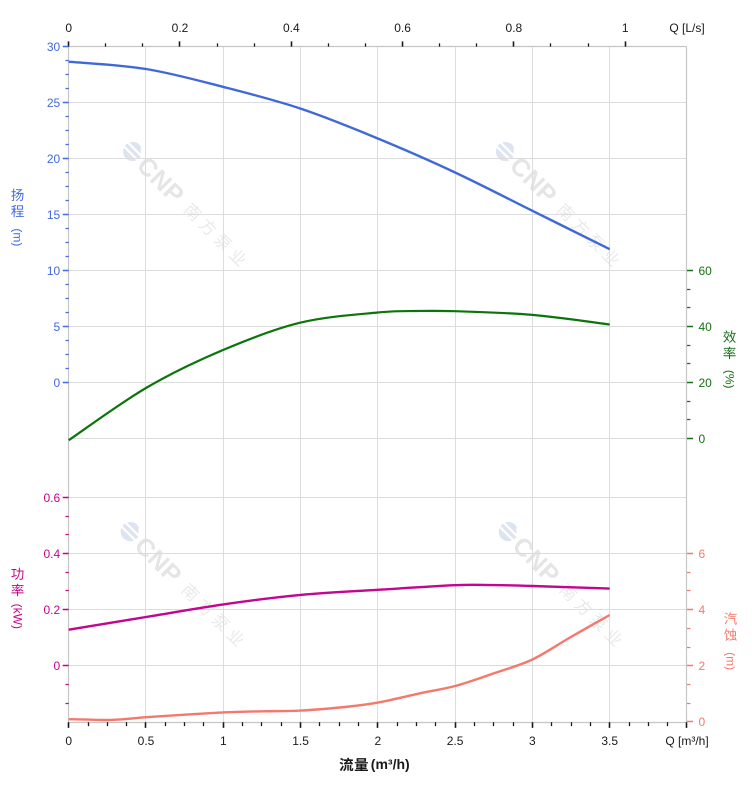 This screenshot has height=797, width=752. I want to click on svg-text: 40, so click(706, 327).